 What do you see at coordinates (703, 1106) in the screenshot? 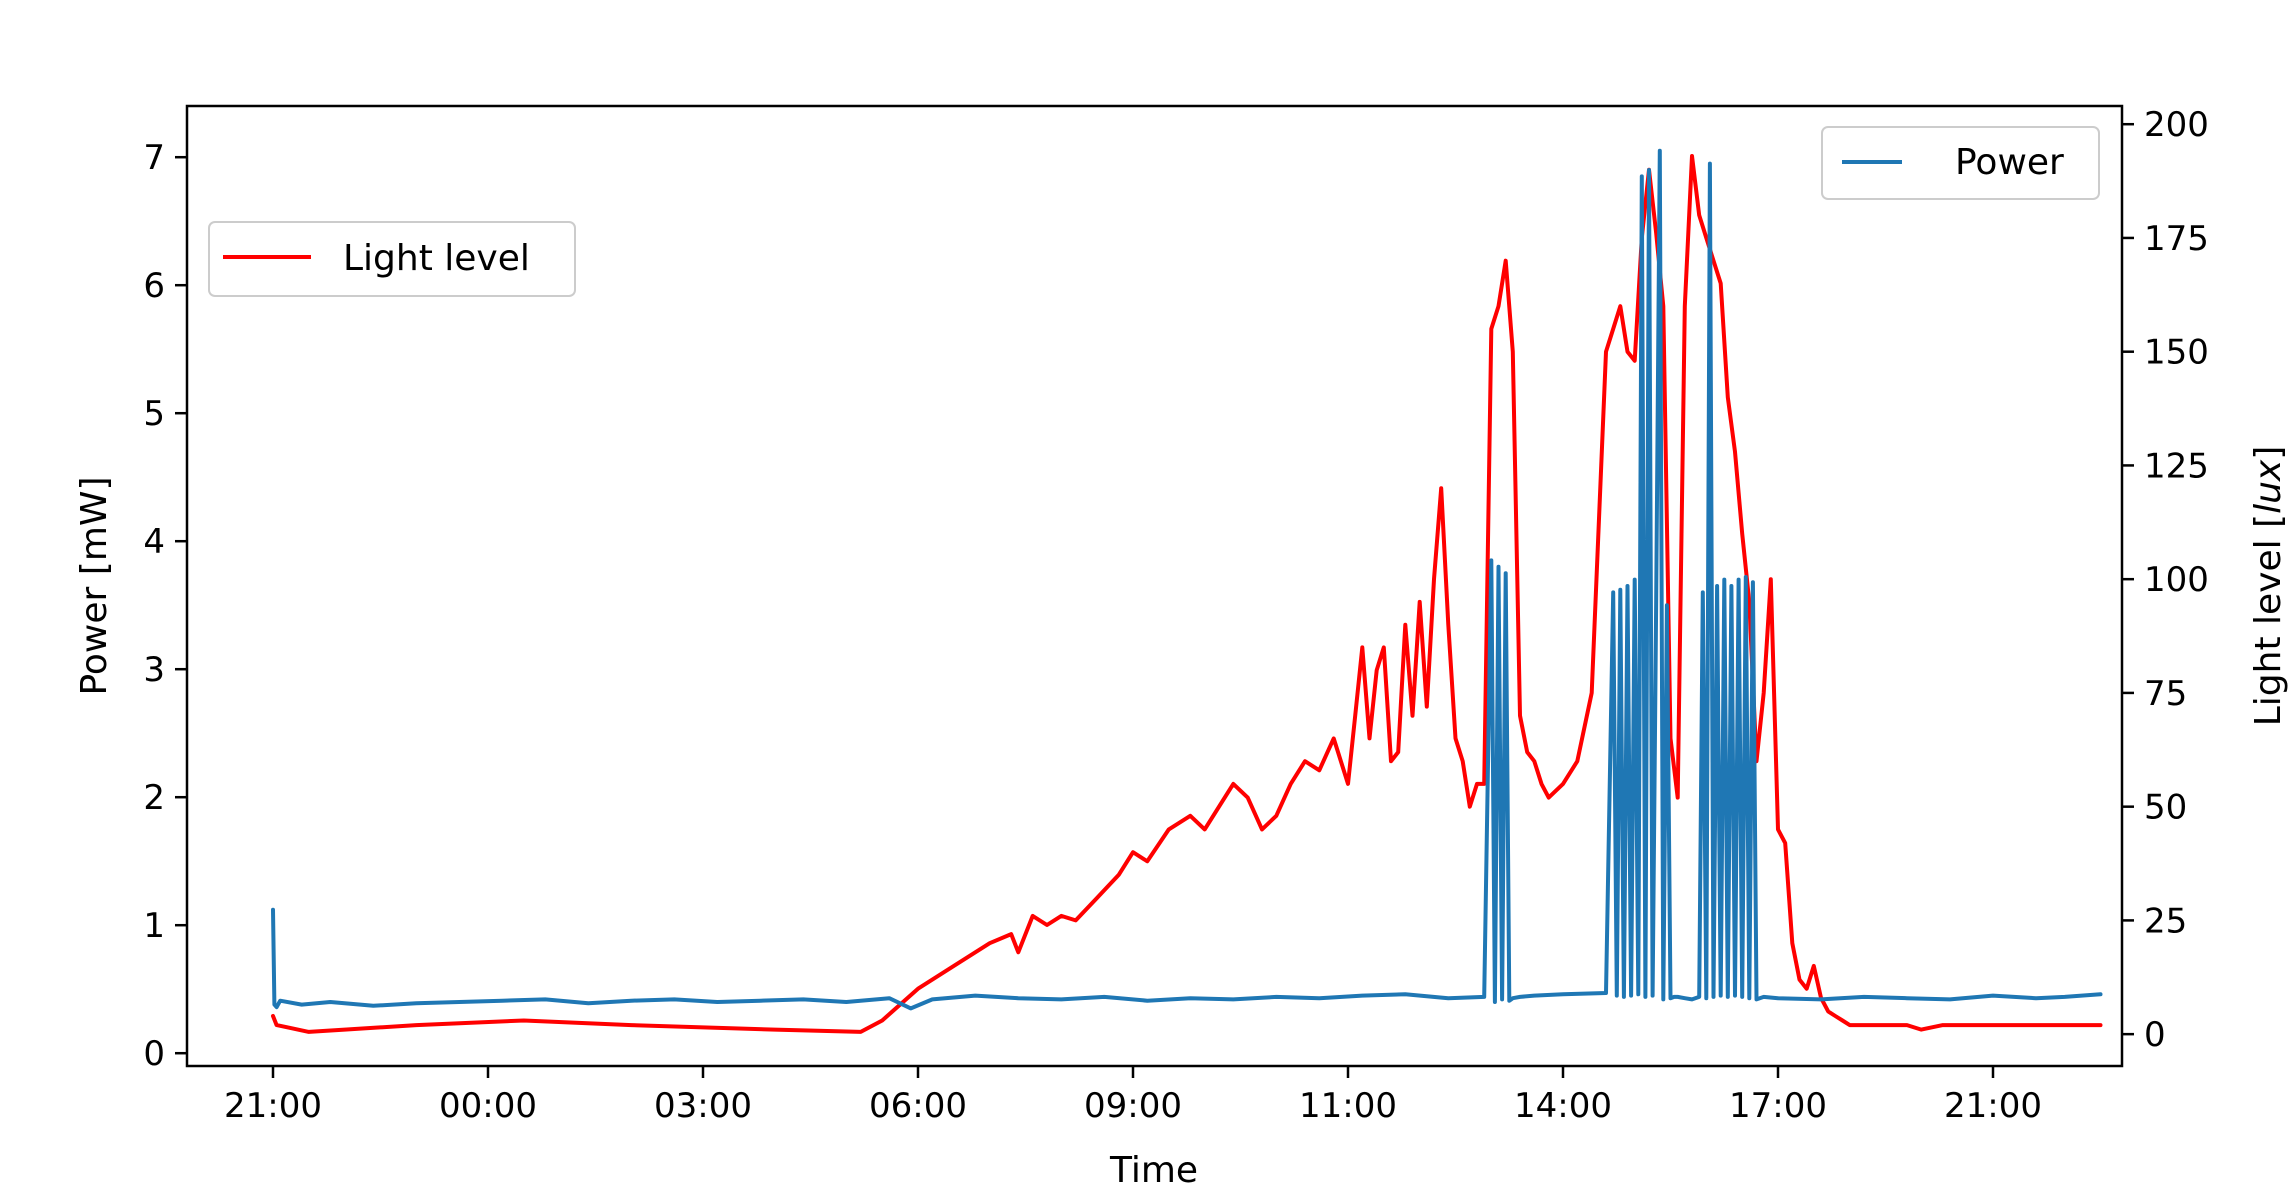
I see `x-tick-label: 03:00` at bounding box center [703, 1106].